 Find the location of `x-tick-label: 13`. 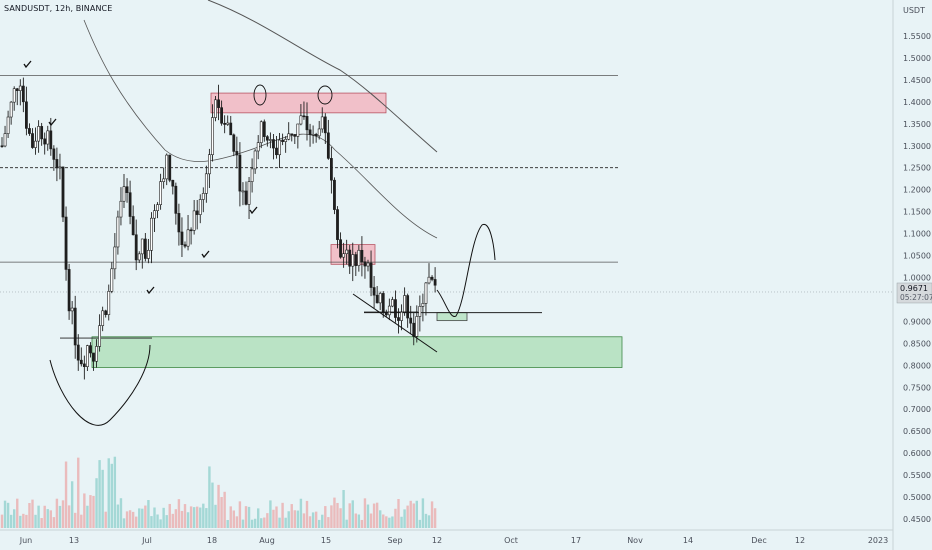

x-tick-label: 13 is located at coordinates (74, 540).